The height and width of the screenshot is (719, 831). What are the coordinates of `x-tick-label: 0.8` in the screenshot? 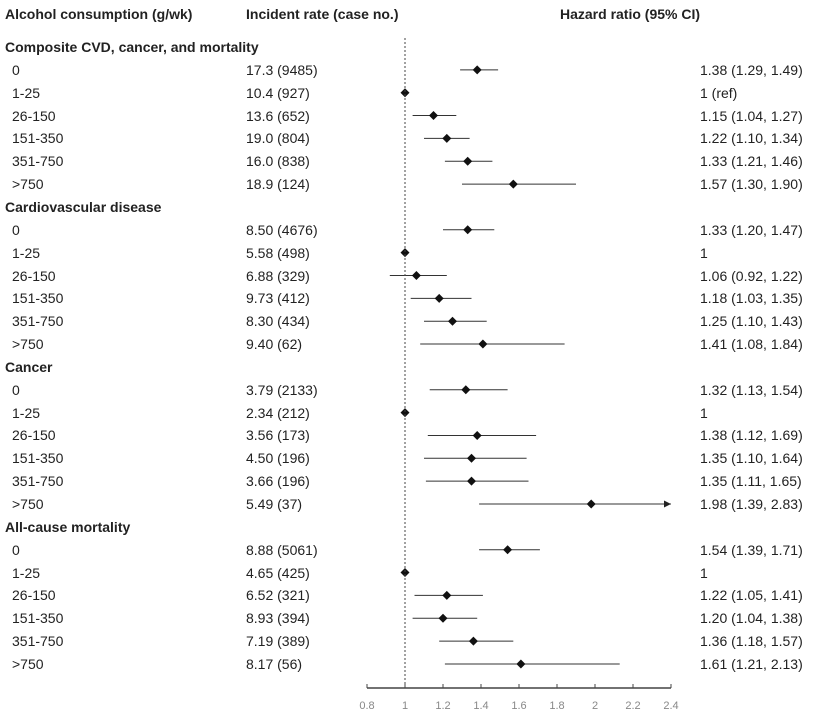 It's located at (366, 706).